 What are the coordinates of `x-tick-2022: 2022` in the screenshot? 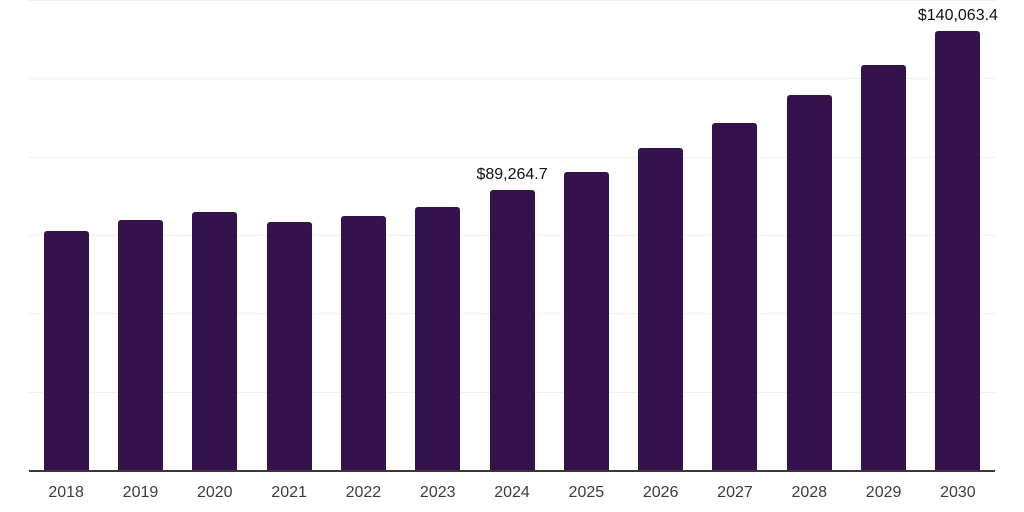 It's located at (363, 492).